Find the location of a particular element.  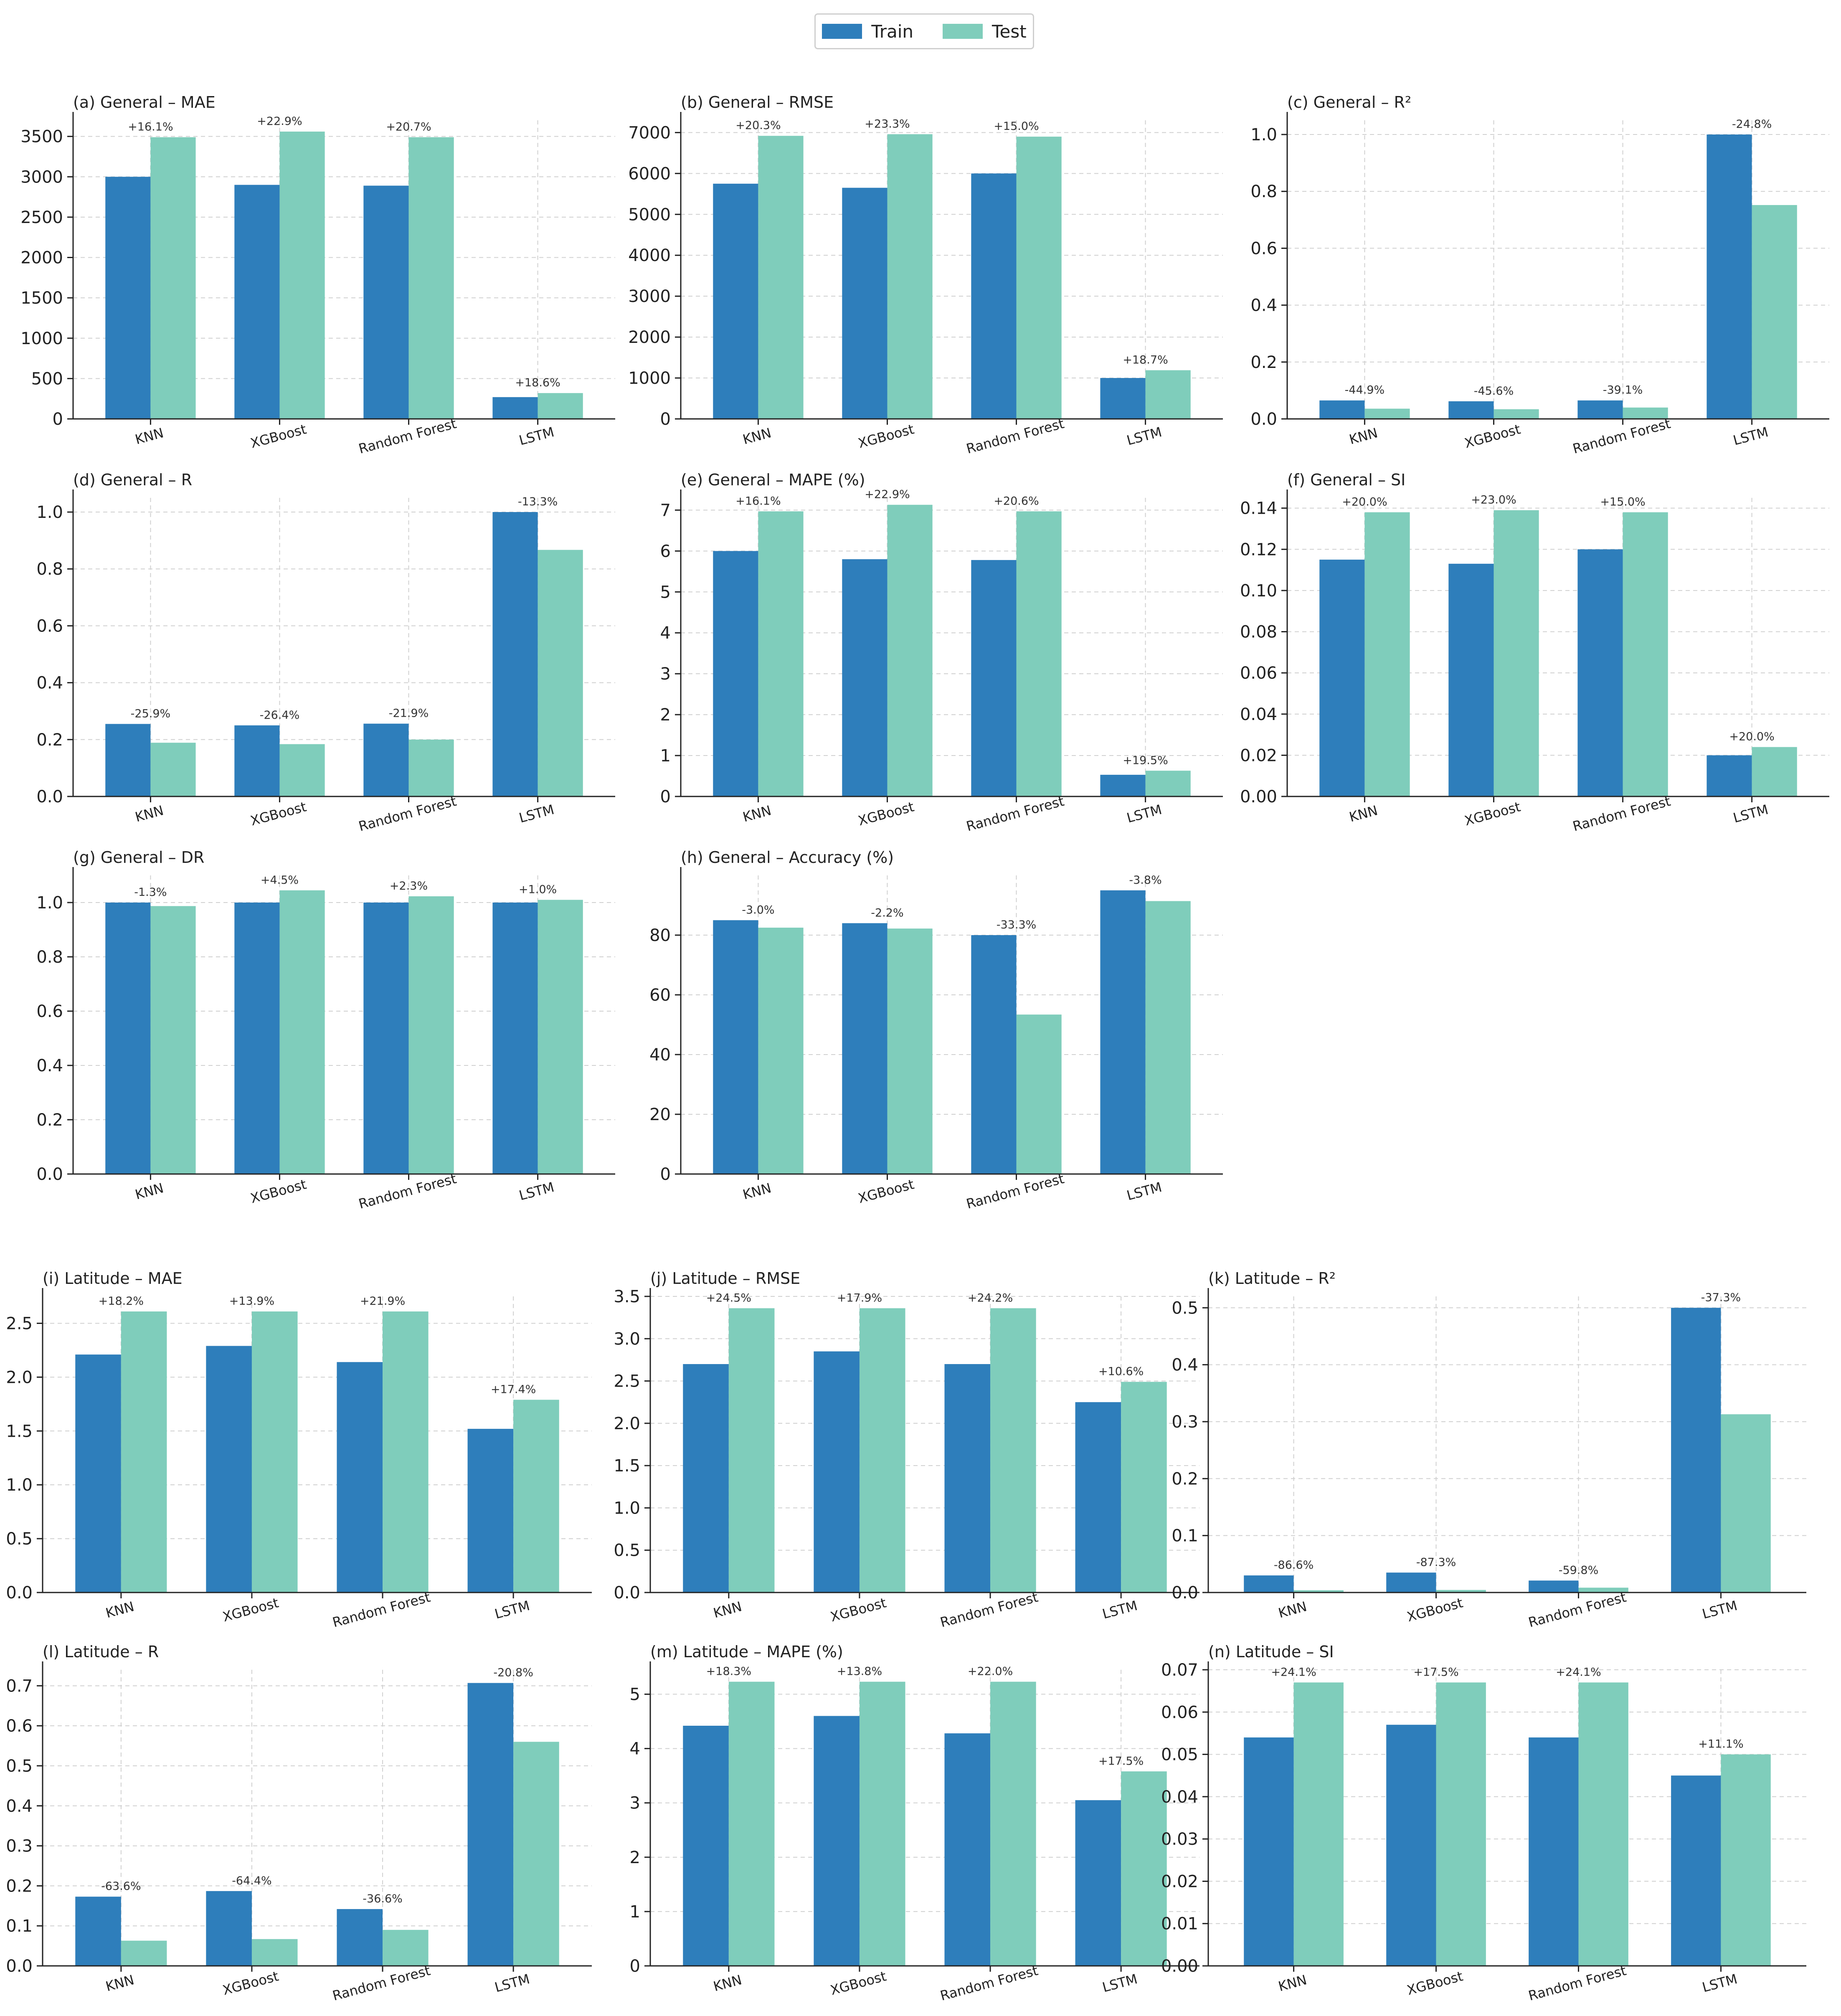

y-tick-label: 0.1 is located at coordinates (1185, 1537).